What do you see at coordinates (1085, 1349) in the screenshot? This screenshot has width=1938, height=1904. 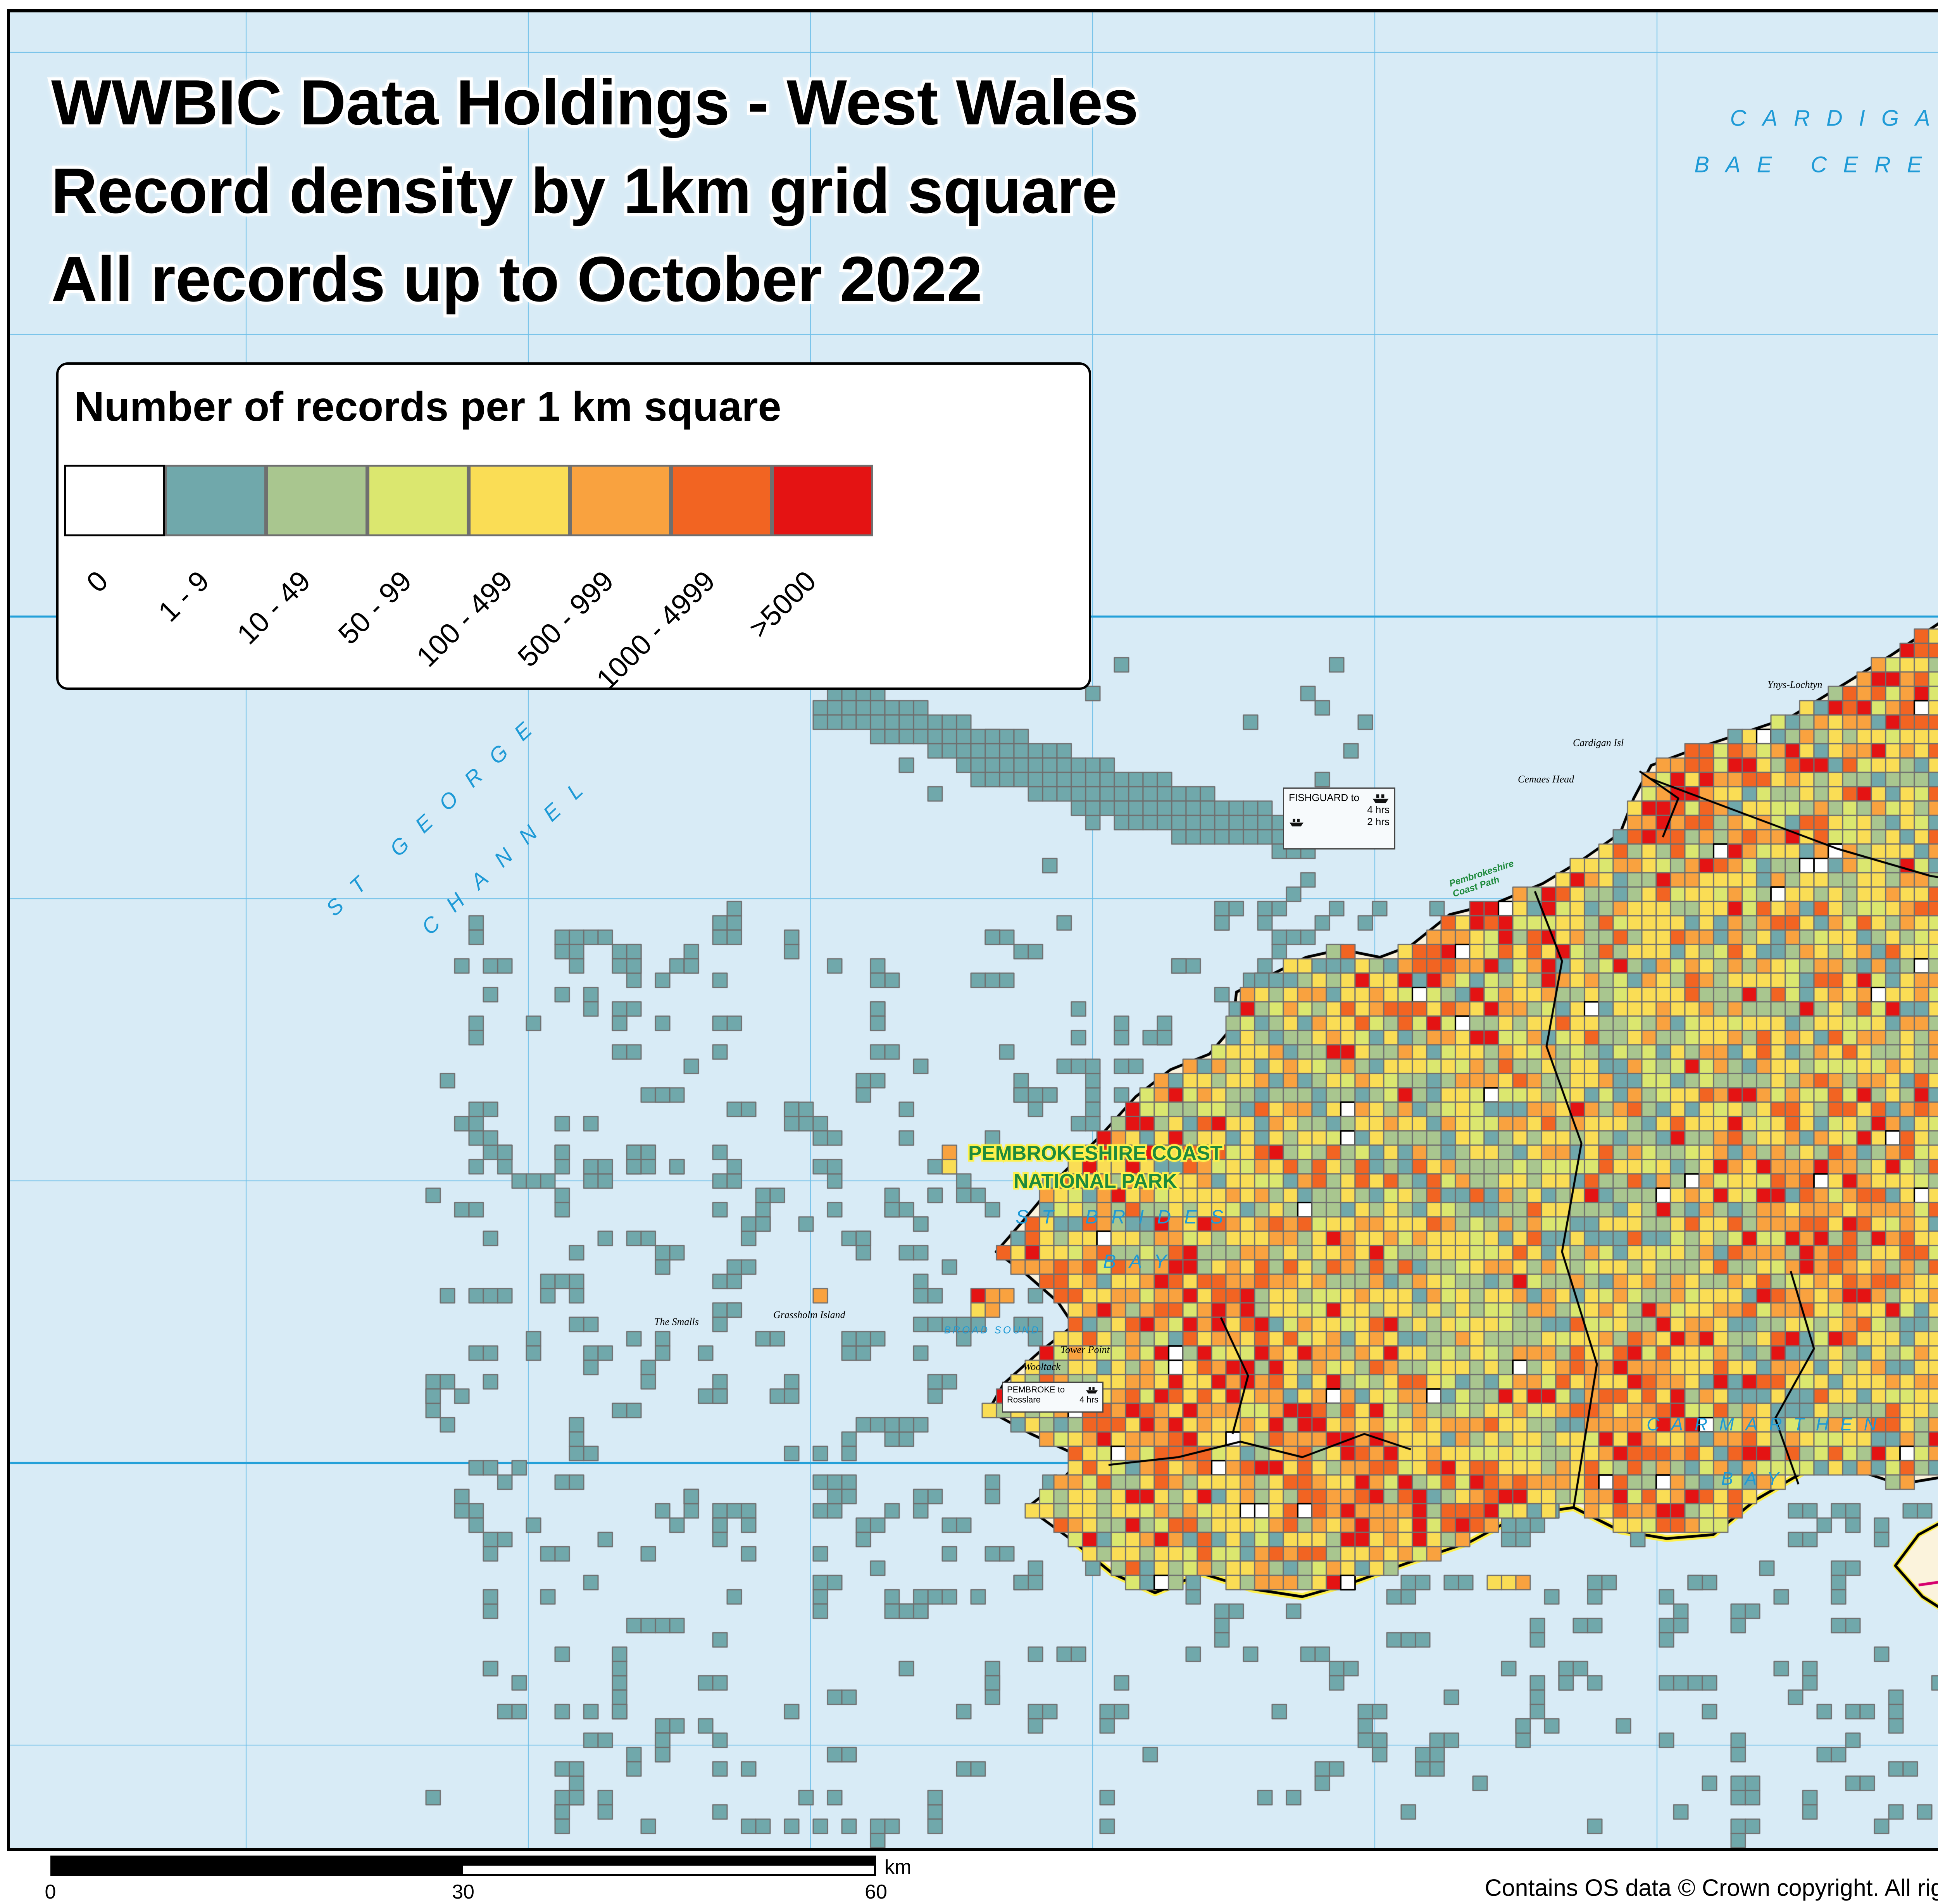 I see `place-label: Tower Point` at bounding box center [1085, 1349].